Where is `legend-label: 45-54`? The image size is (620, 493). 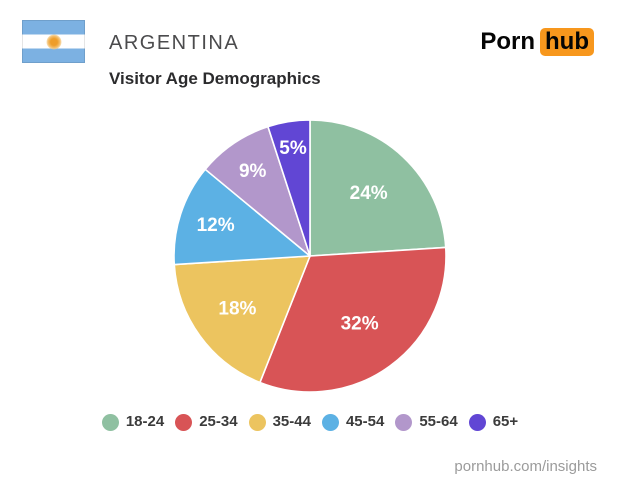
legend-label: 45-54 is located at coordinates (365, 421).